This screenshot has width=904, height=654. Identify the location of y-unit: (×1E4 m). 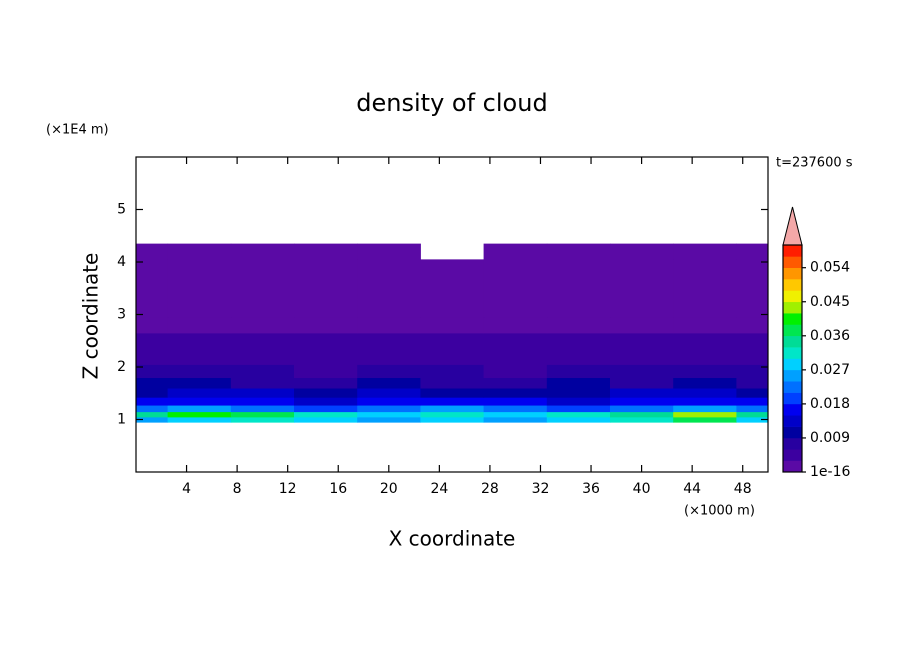
(77, 130).